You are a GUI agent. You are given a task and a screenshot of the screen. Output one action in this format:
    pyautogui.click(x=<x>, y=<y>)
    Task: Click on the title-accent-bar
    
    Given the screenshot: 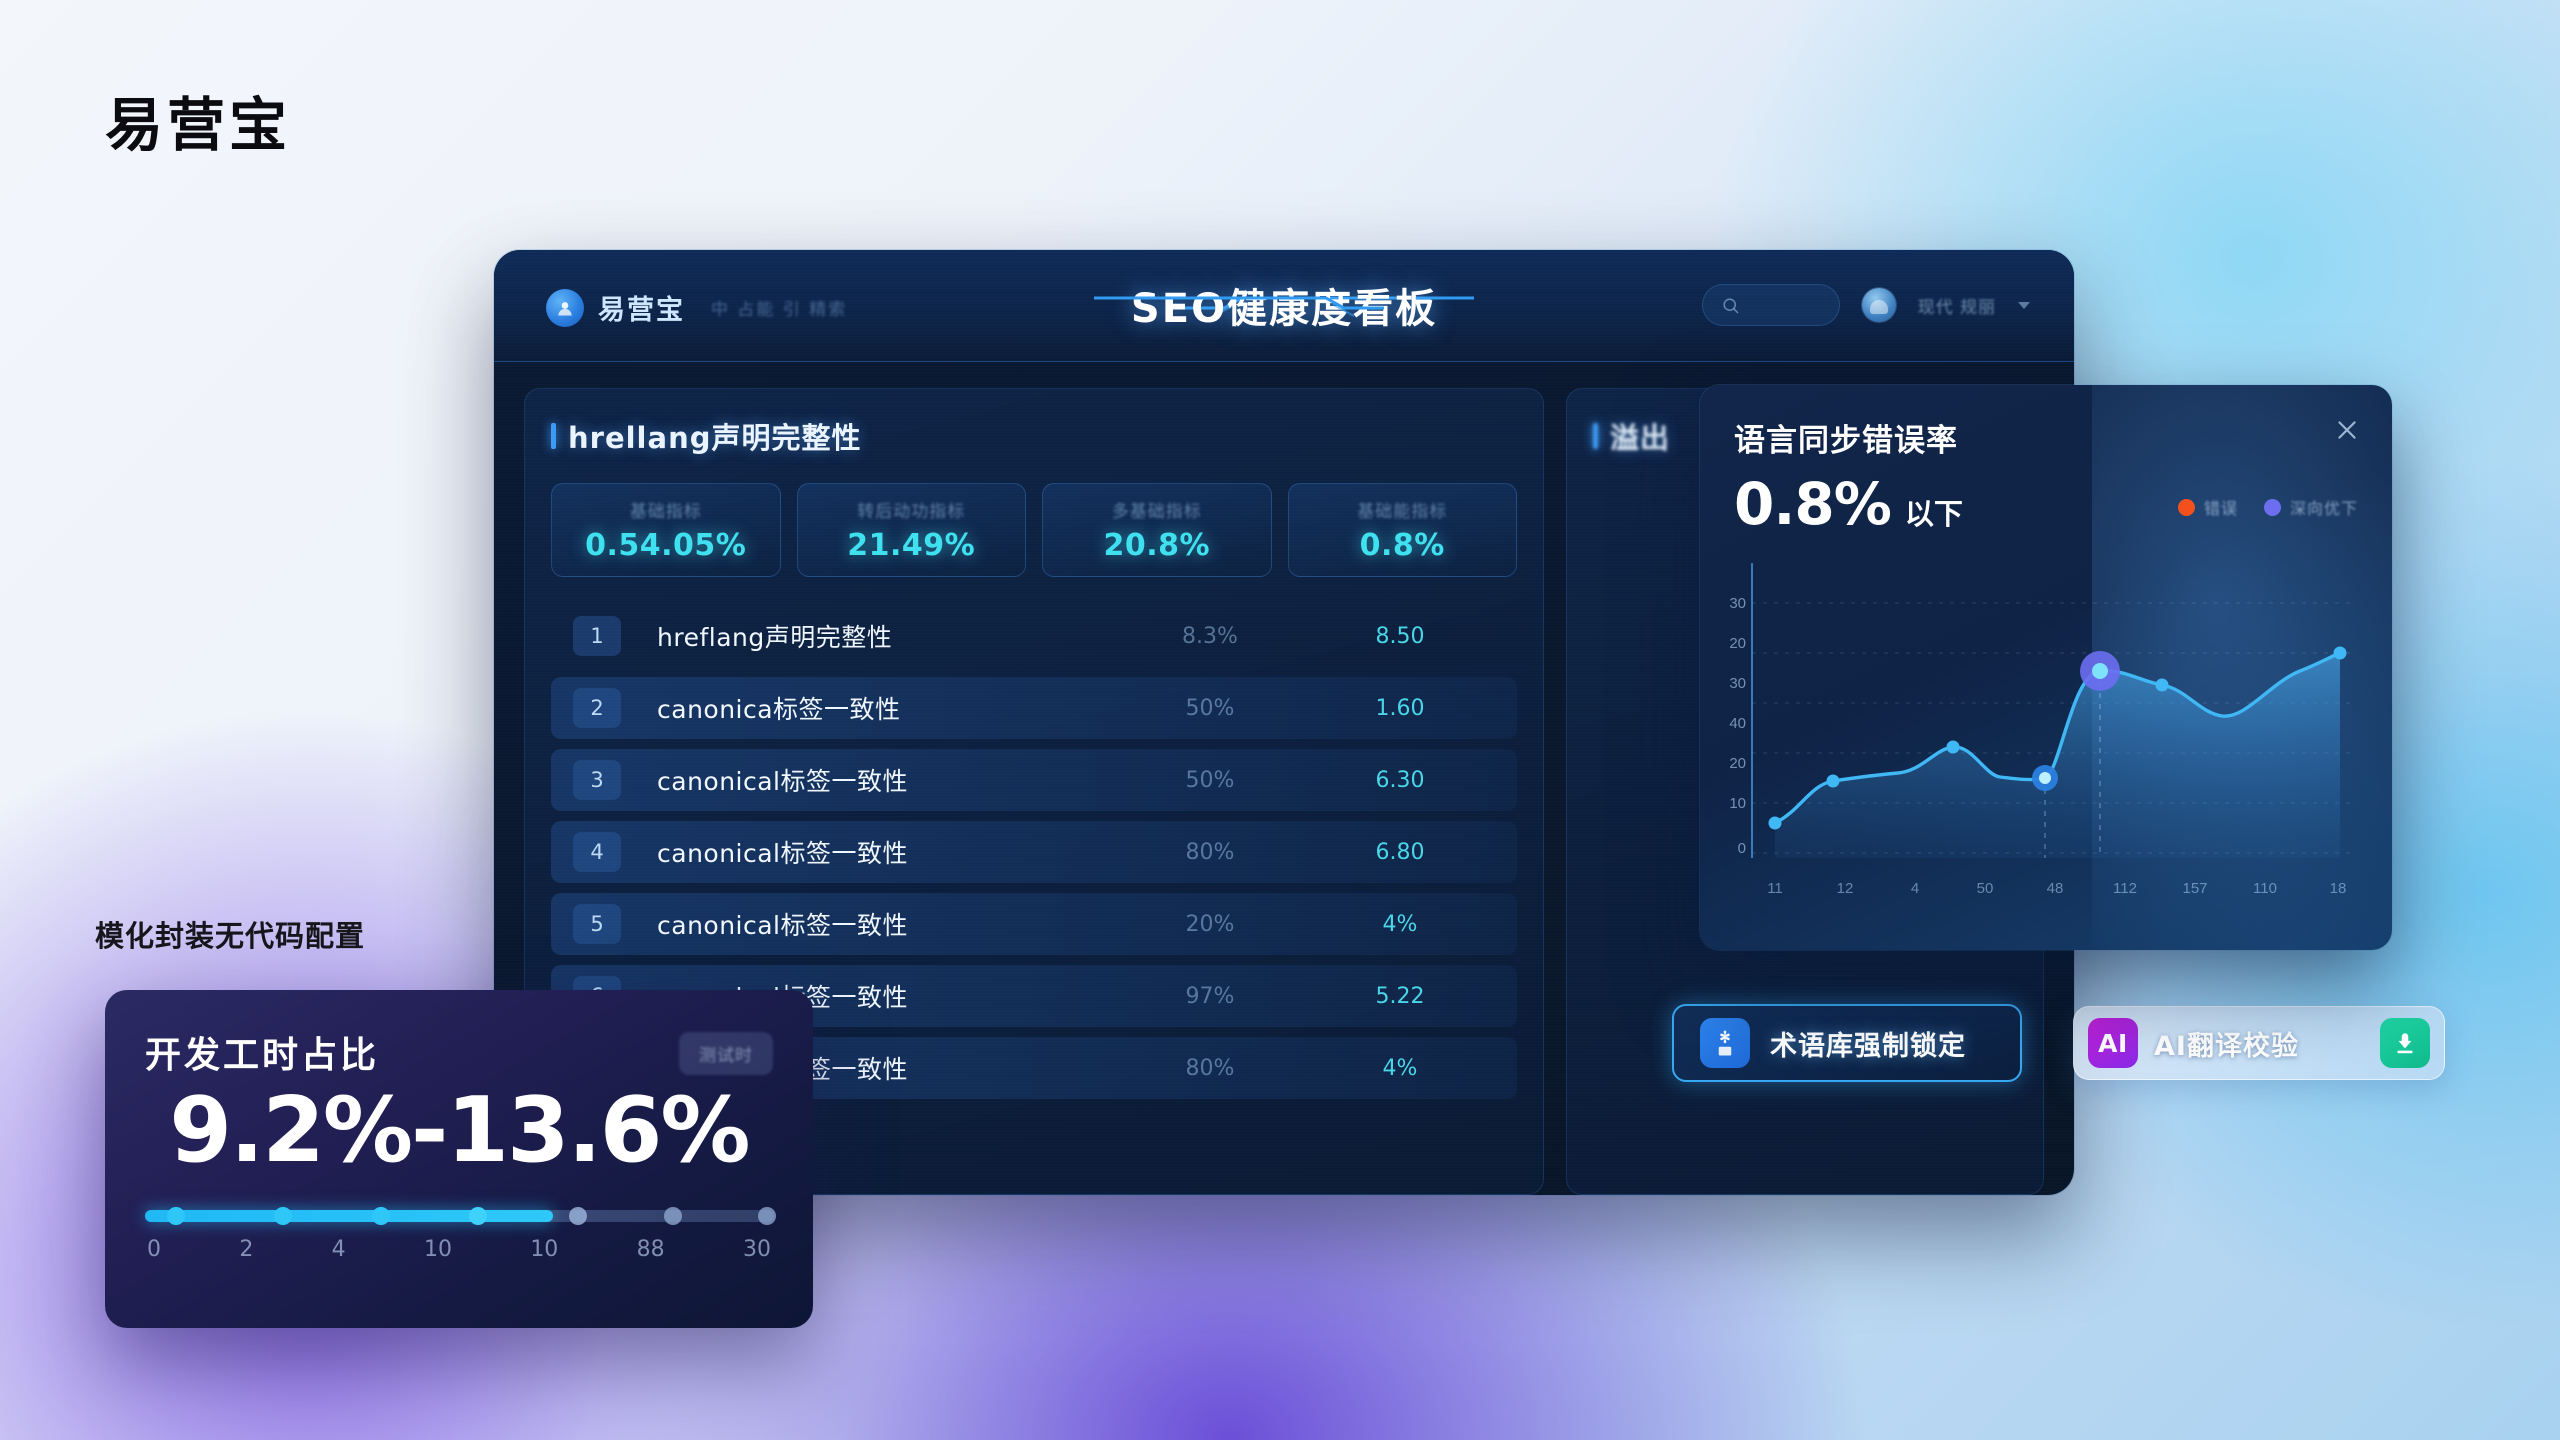 What is the action you would take?
    pyautogui.click(x=1595, y=436)
    